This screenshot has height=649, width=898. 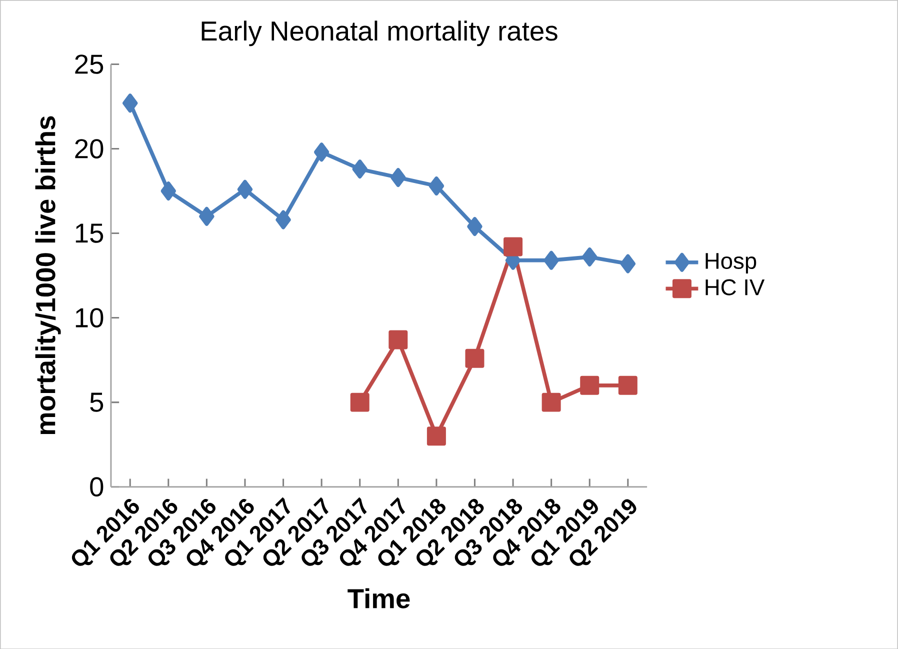 I want to click on legend-label: Hosp, so click(x=731, y=263).